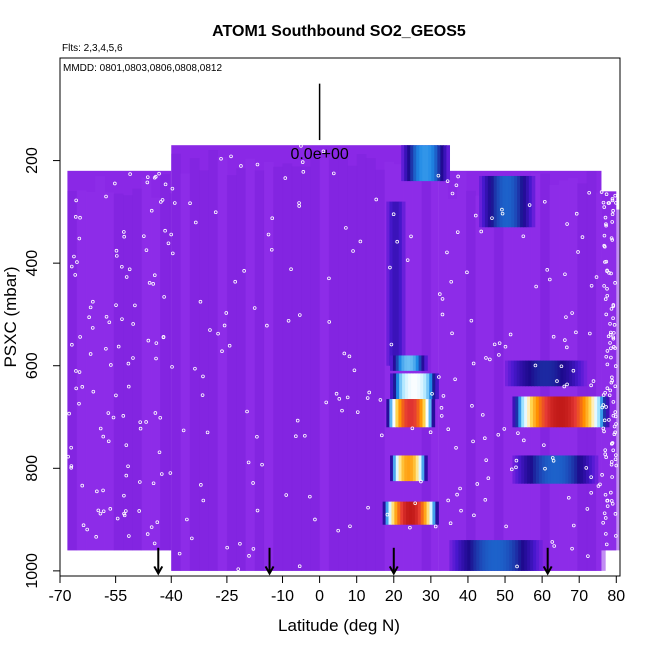 The height and width of the screenshot is (650, 650). I want to click on scale-key: 0.0e+00, so click(319, 123).